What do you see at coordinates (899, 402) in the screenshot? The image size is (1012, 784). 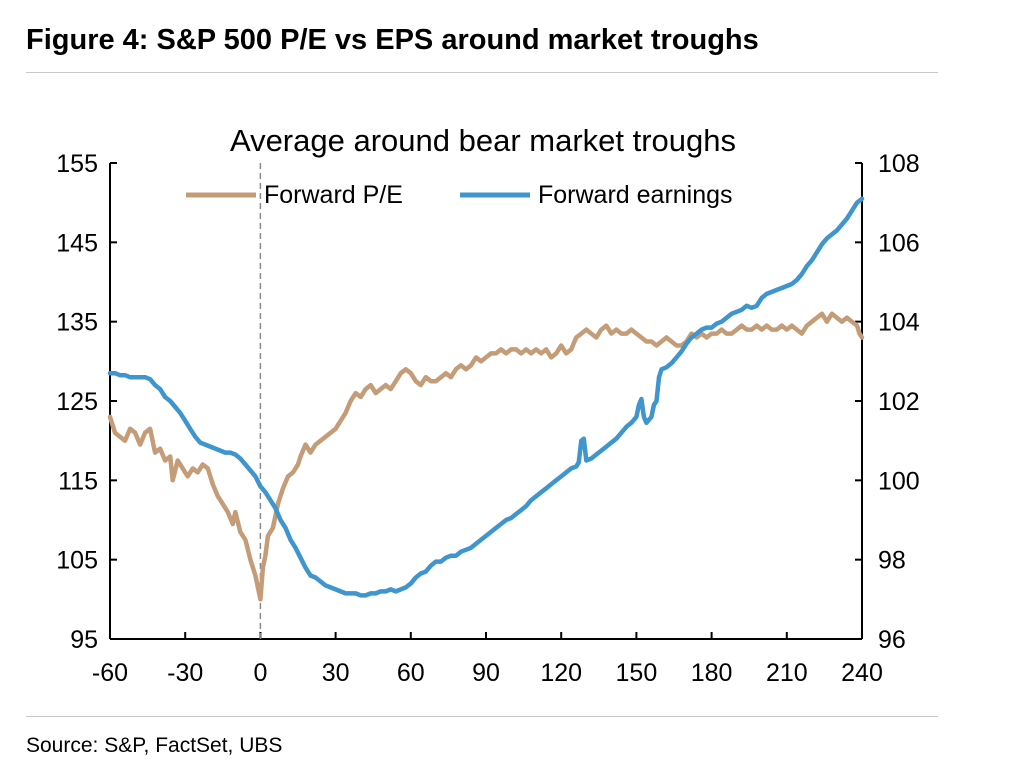 I see `y-right-tick-label: 102` at bounding box center [899, 402].